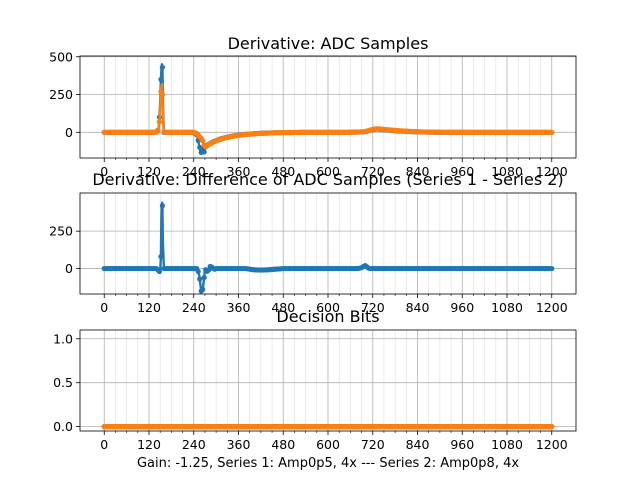 The image size is (640, 480). I want to click on panel-1-x-tick-label-0: 0, so click(104, 307).